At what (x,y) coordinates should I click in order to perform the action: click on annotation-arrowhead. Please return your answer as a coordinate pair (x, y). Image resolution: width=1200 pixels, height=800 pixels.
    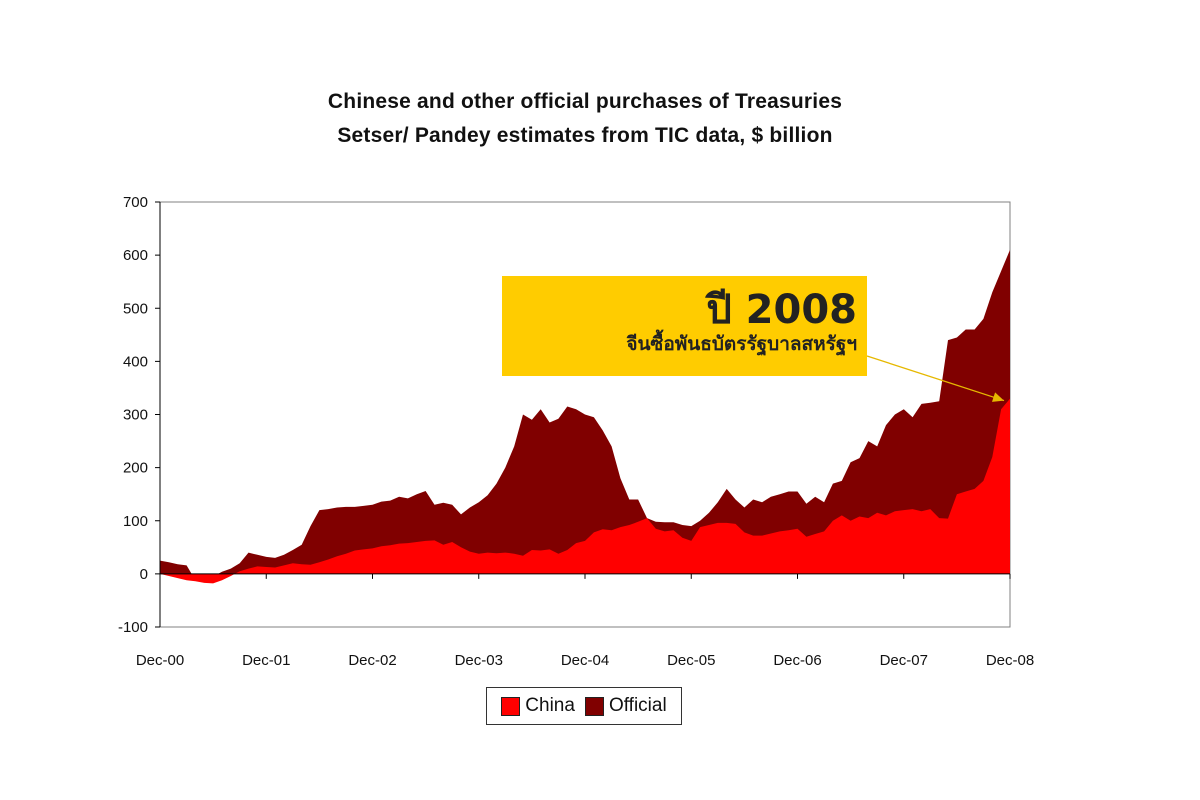
    Looking at the image, I should click on (997, 397).